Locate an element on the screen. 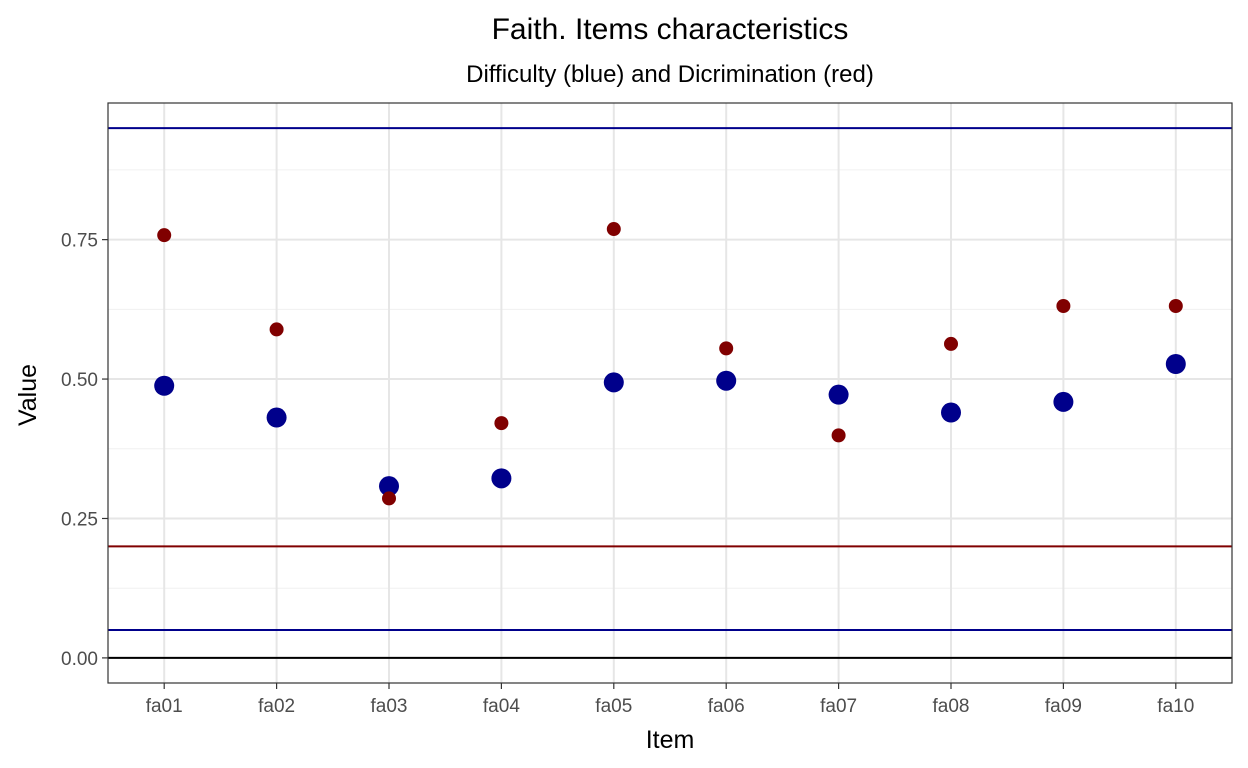 The width and height of the screenshot is (1248, 768). y-axis-title: Value is located at coordinates (28, 395).